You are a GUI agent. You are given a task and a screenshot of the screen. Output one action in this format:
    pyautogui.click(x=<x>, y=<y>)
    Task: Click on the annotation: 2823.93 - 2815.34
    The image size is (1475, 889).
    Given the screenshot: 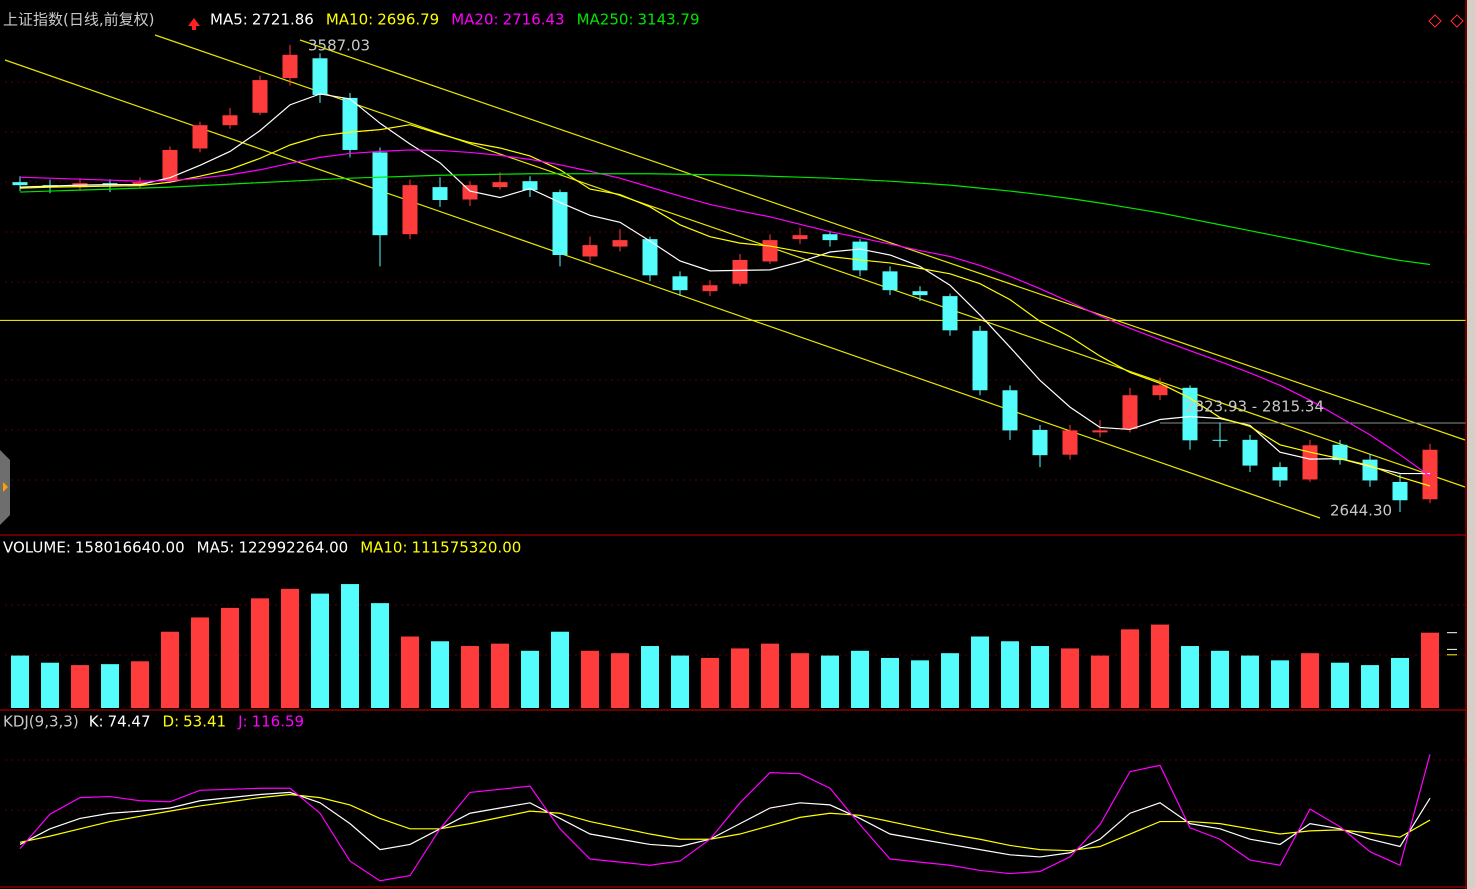 What is the action you would take?
    pyautogui.click(x=1254, y=407)
    